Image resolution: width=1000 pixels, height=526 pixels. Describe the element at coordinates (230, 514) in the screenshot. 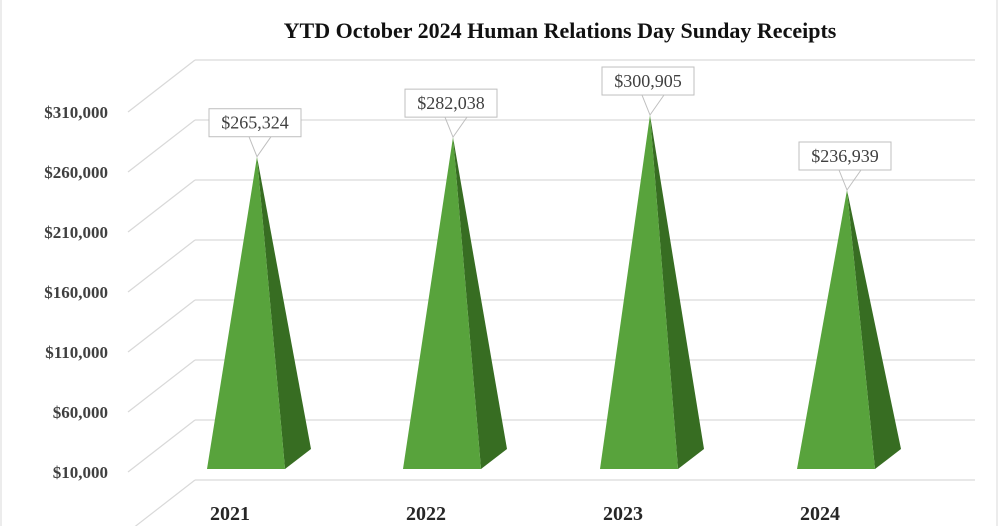

I see `x-tick-label: 2021` at that location.